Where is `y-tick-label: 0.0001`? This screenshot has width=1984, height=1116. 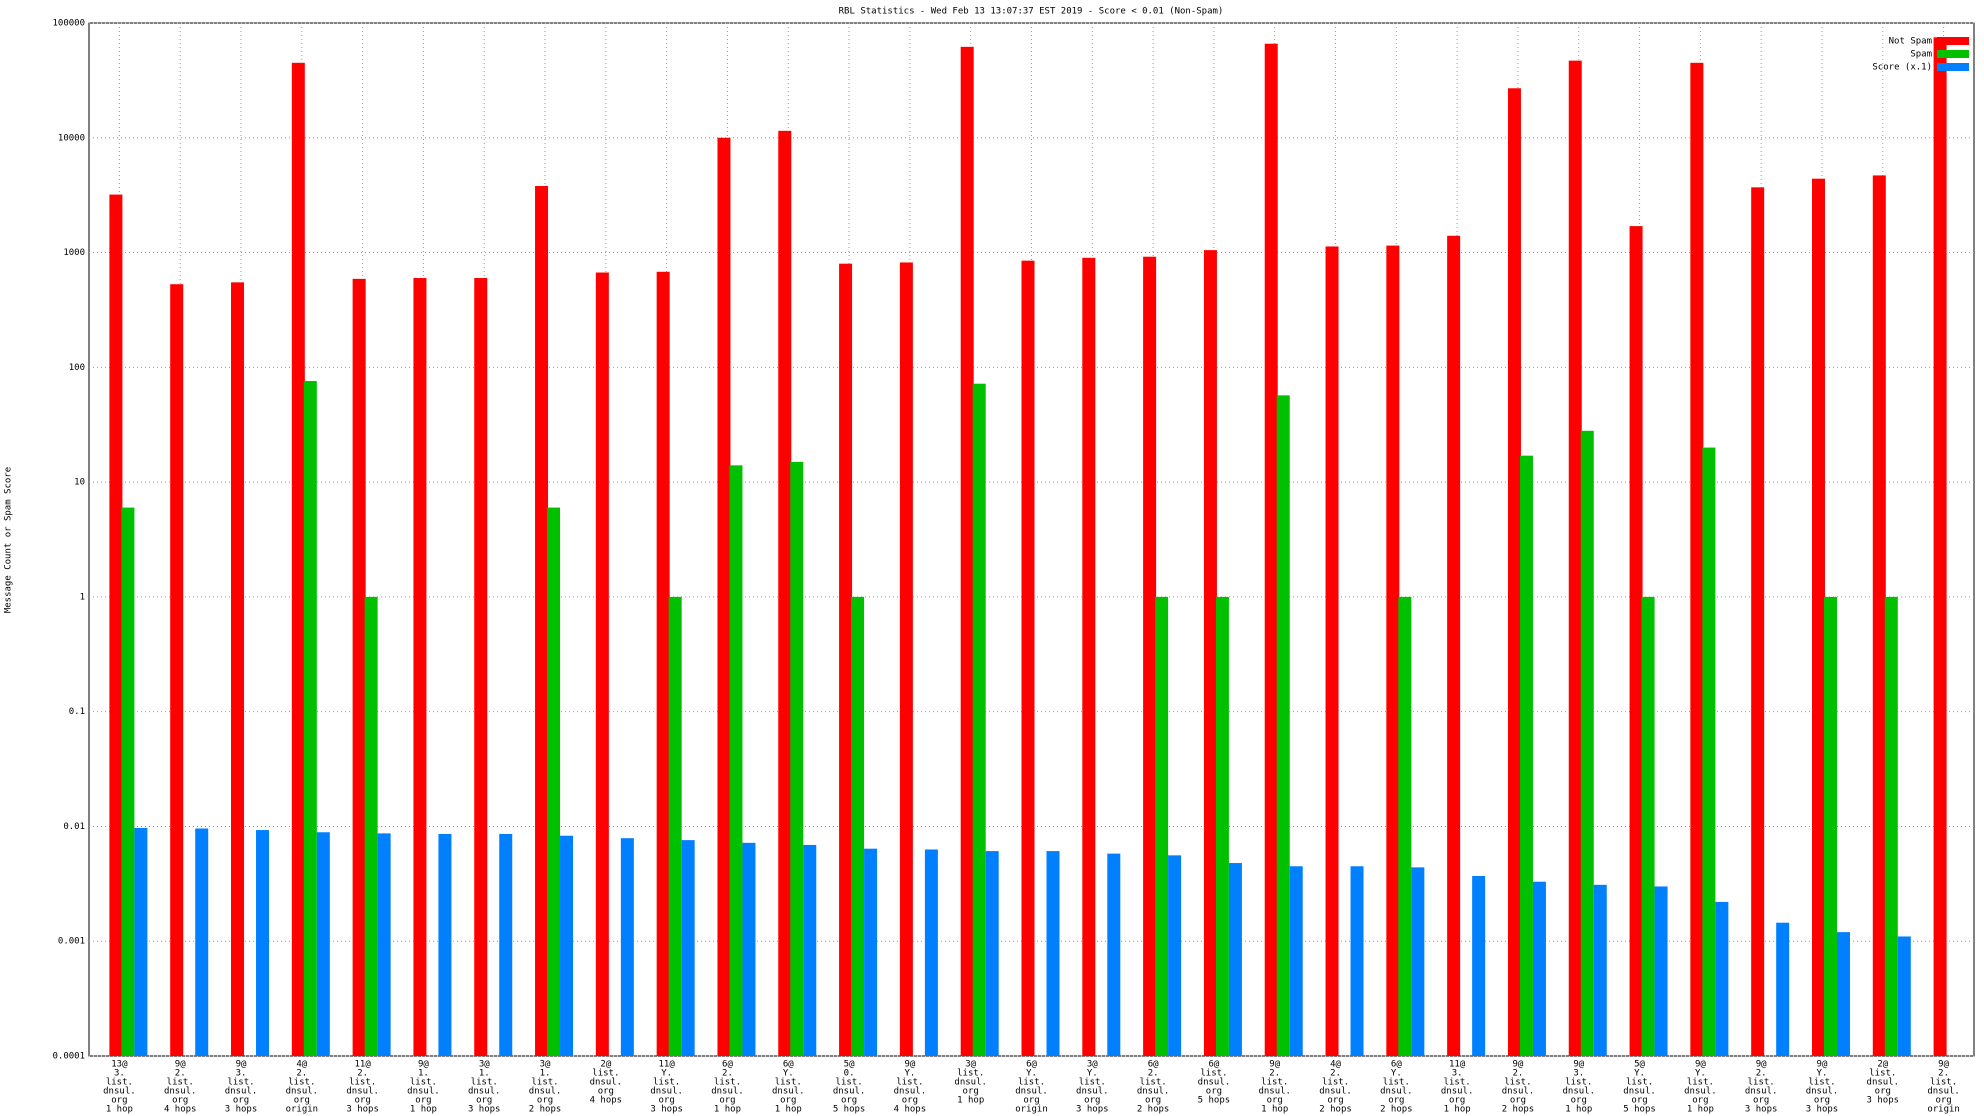
y-tick-label: 0.0001 is located at coordinates (68, 1057).